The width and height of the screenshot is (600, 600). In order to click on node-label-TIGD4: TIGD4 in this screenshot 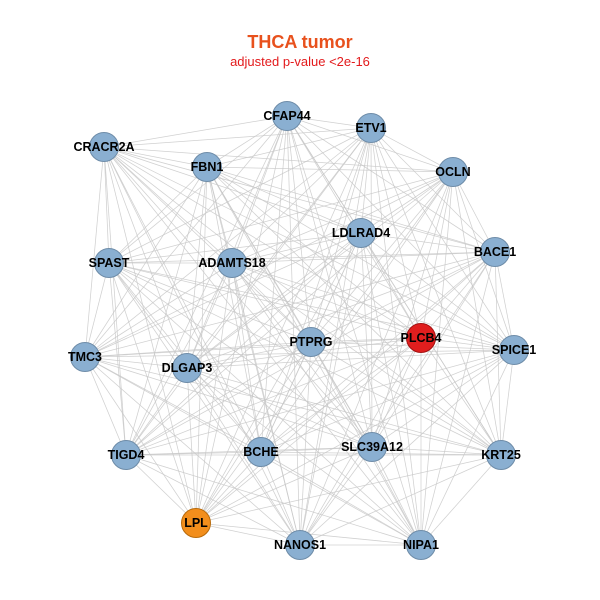, I will do `click(126, 455)`.